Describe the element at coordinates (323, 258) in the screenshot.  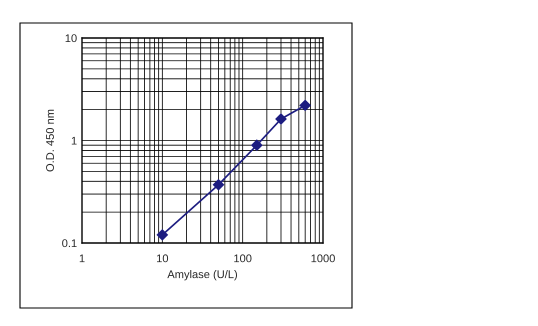
I see `x-tick-label: 1000` at that location.